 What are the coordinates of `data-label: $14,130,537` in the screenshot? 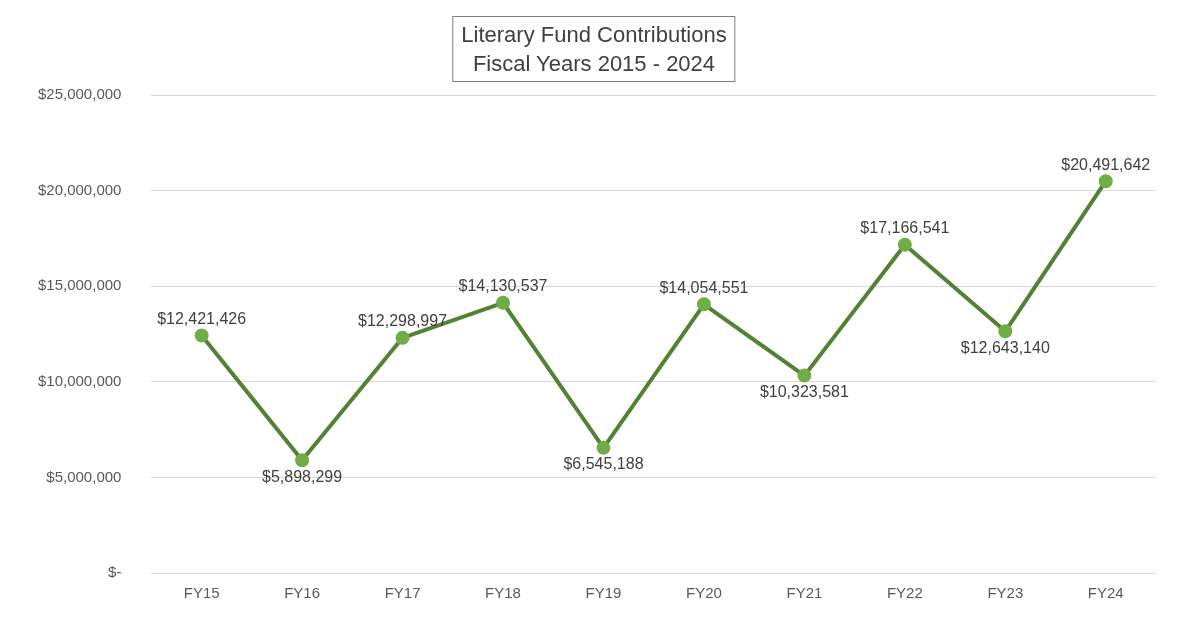 It's located at (503, 286).